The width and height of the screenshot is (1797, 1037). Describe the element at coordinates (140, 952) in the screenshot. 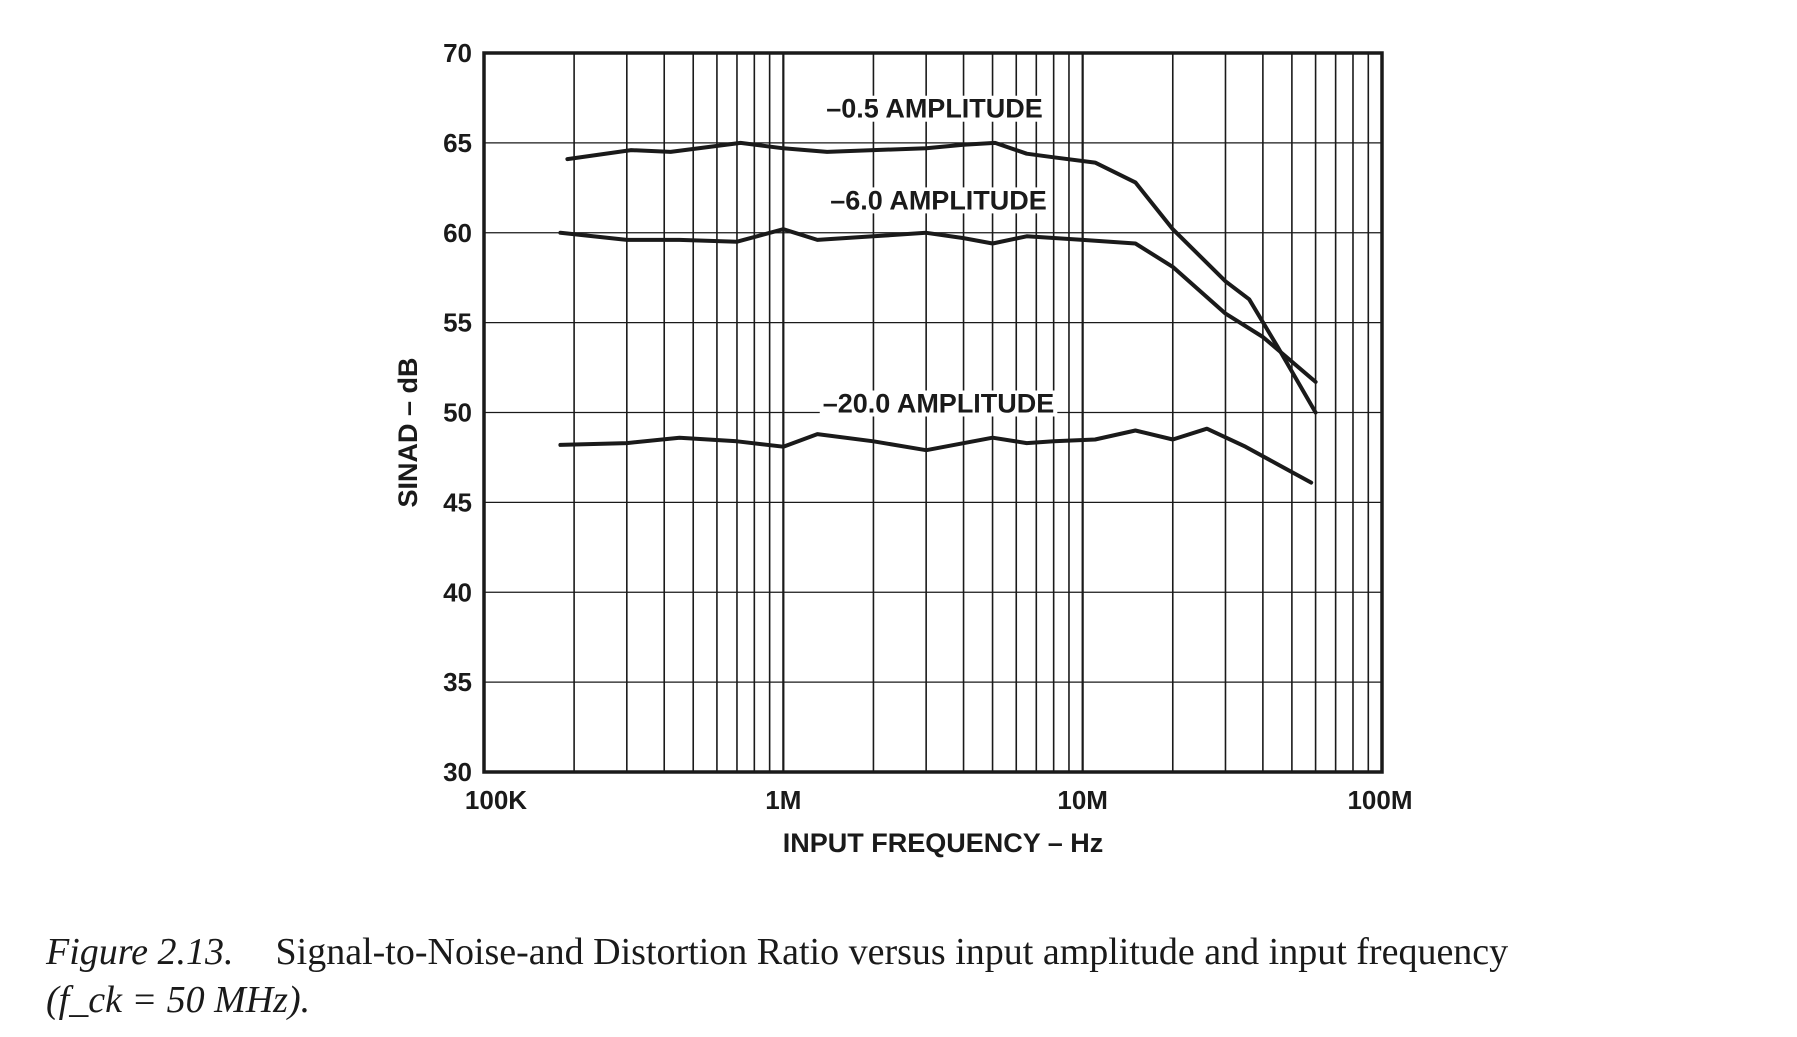

I see `figure-number: Figure 2.13.` at that location.